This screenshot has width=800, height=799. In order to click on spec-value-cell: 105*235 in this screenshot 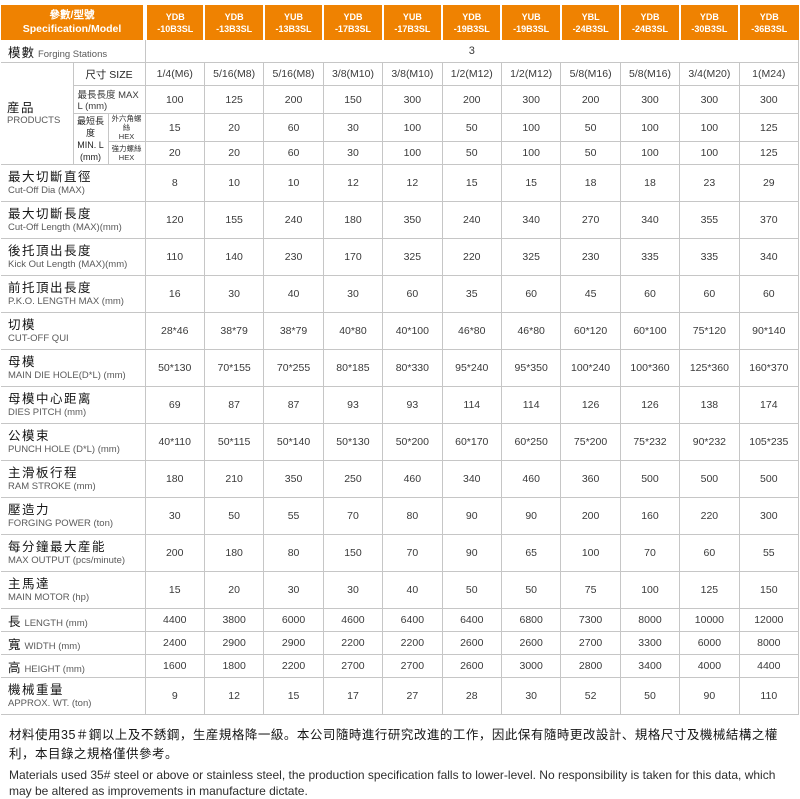, I will do `click(769, 442)`.